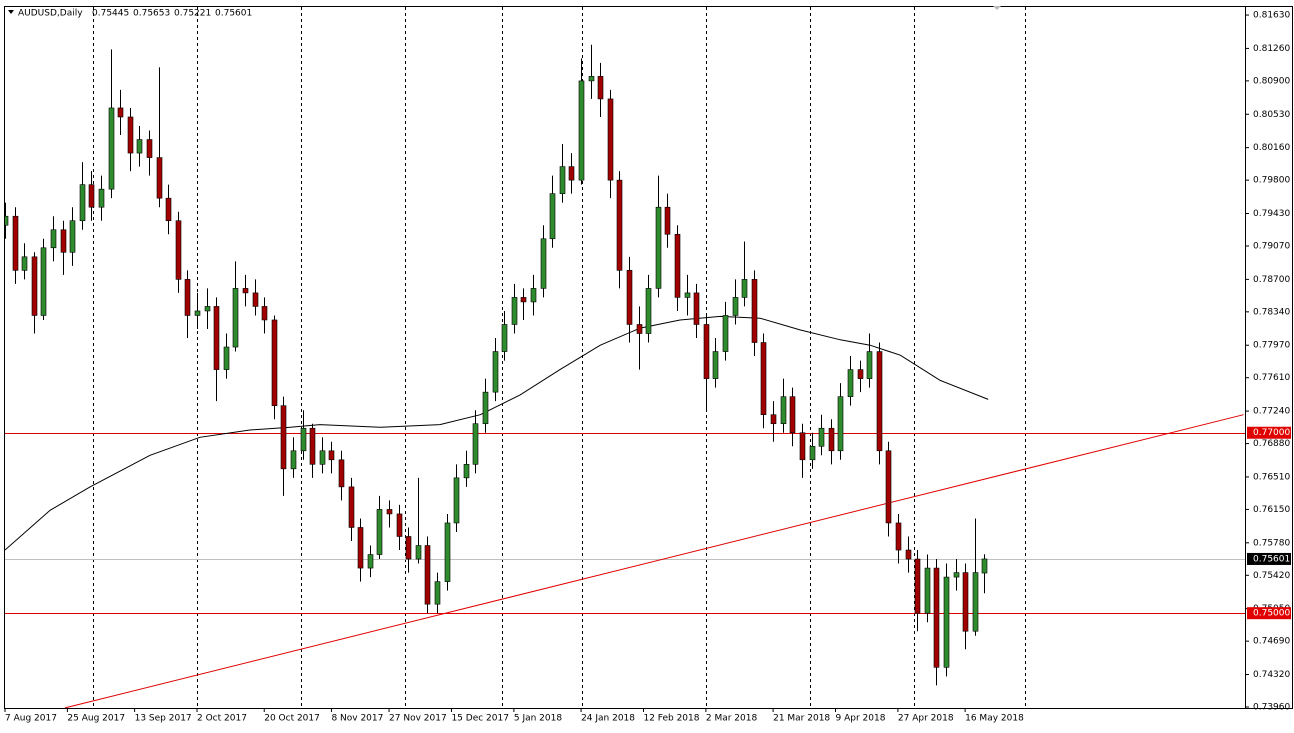  What do you see at coordinates (222, 719) in the screenshot?
I see `x-tick-label: 2 Oct 2017` at bounding box center [222, 719].